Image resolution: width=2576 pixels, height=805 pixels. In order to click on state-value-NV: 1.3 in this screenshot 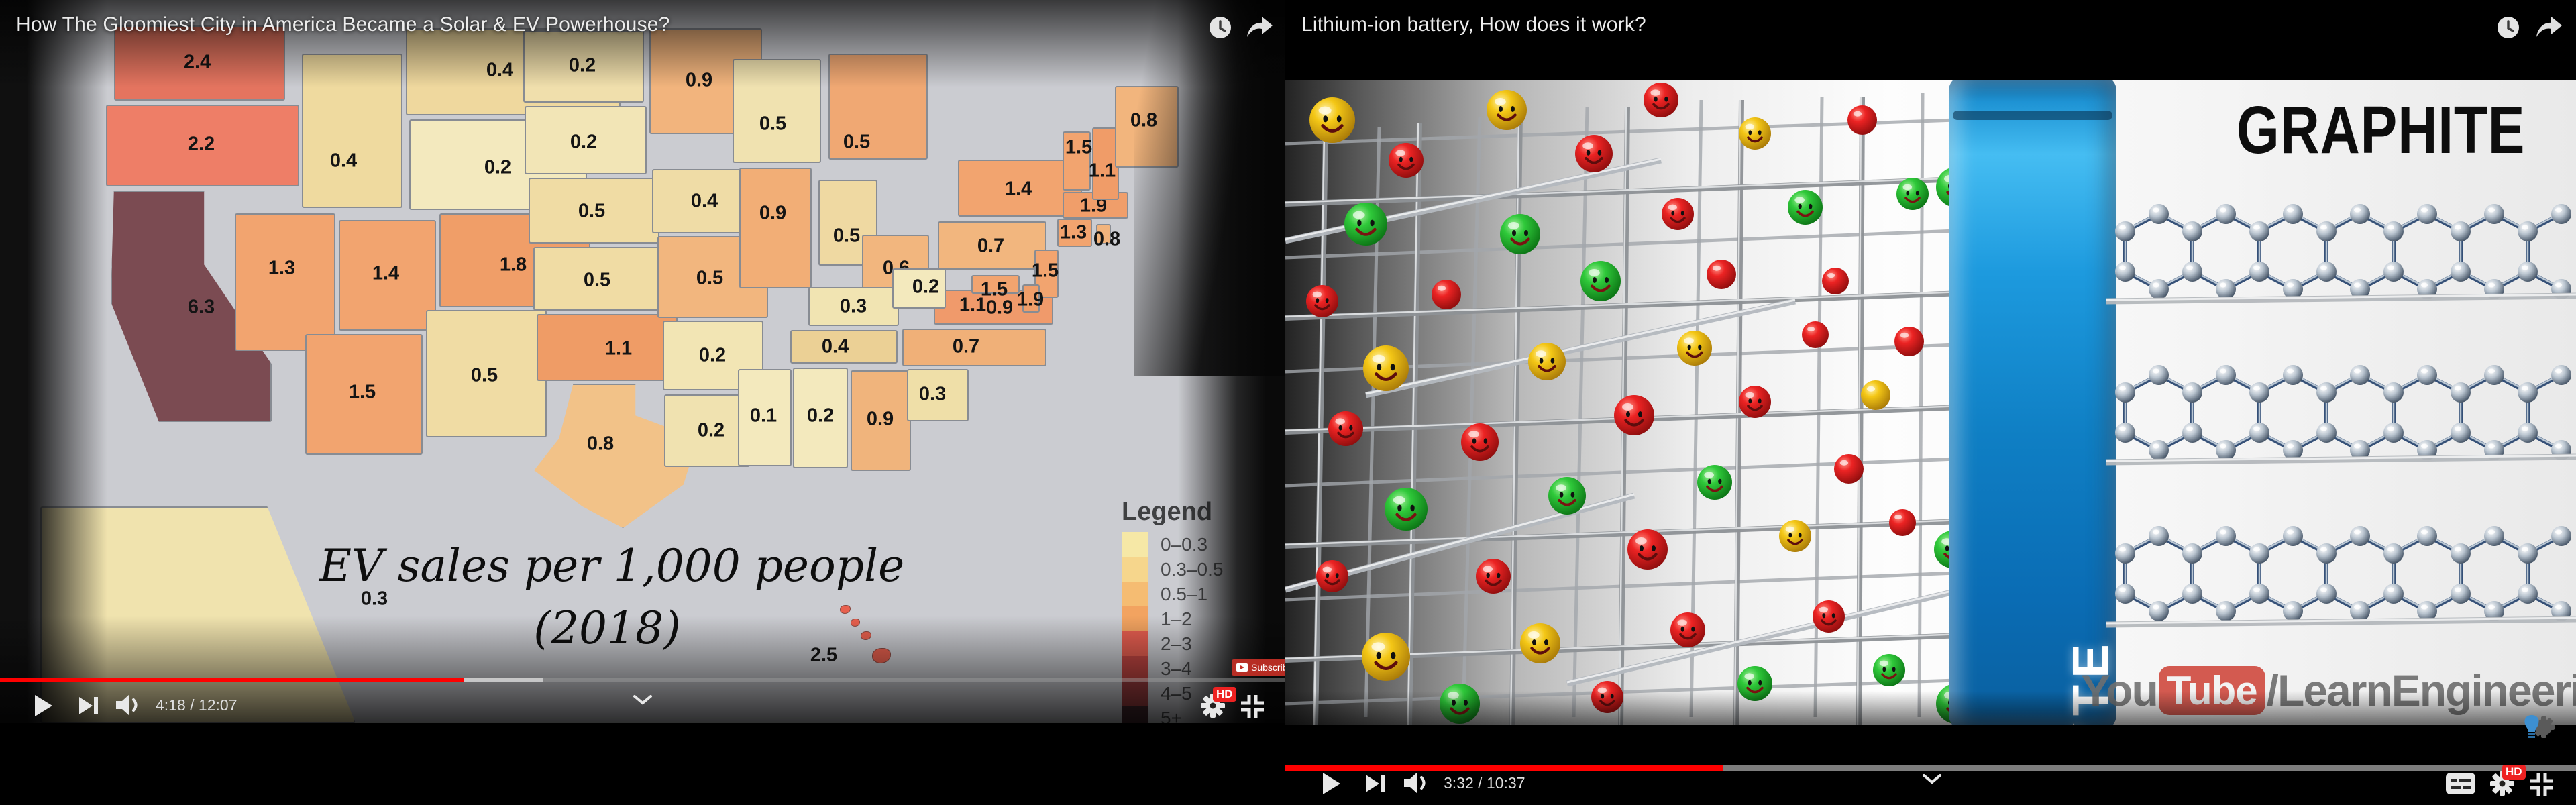, I will do `click(282, 268)`.